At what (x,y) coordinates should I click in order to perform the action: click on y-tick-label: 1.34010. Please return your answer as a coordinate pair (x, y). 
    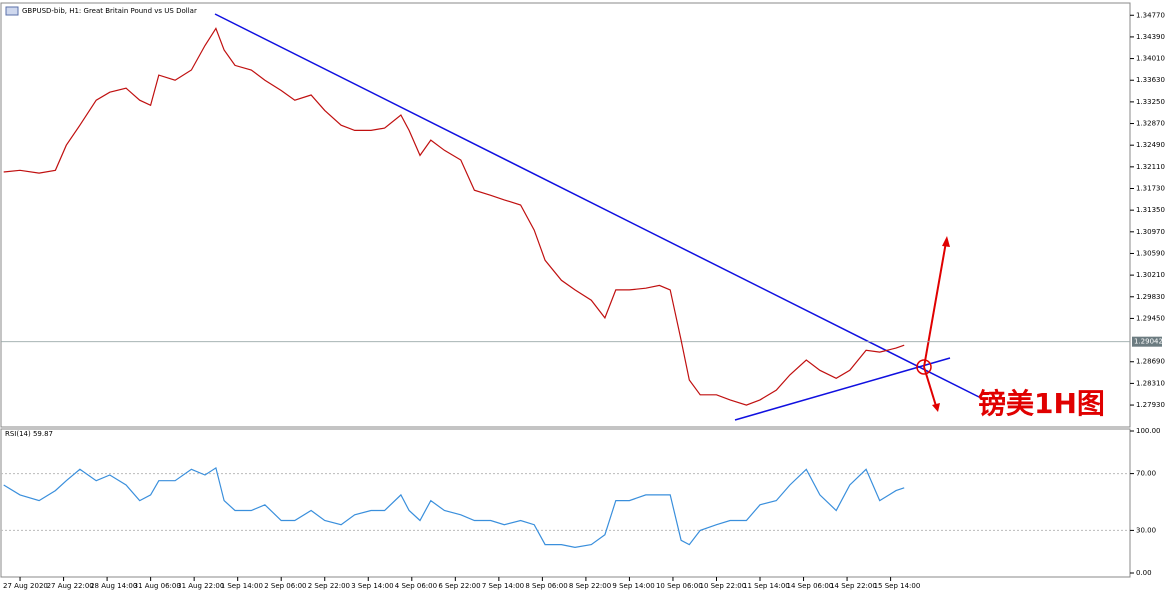
    Looking at the image, I should click on (1150, 59).